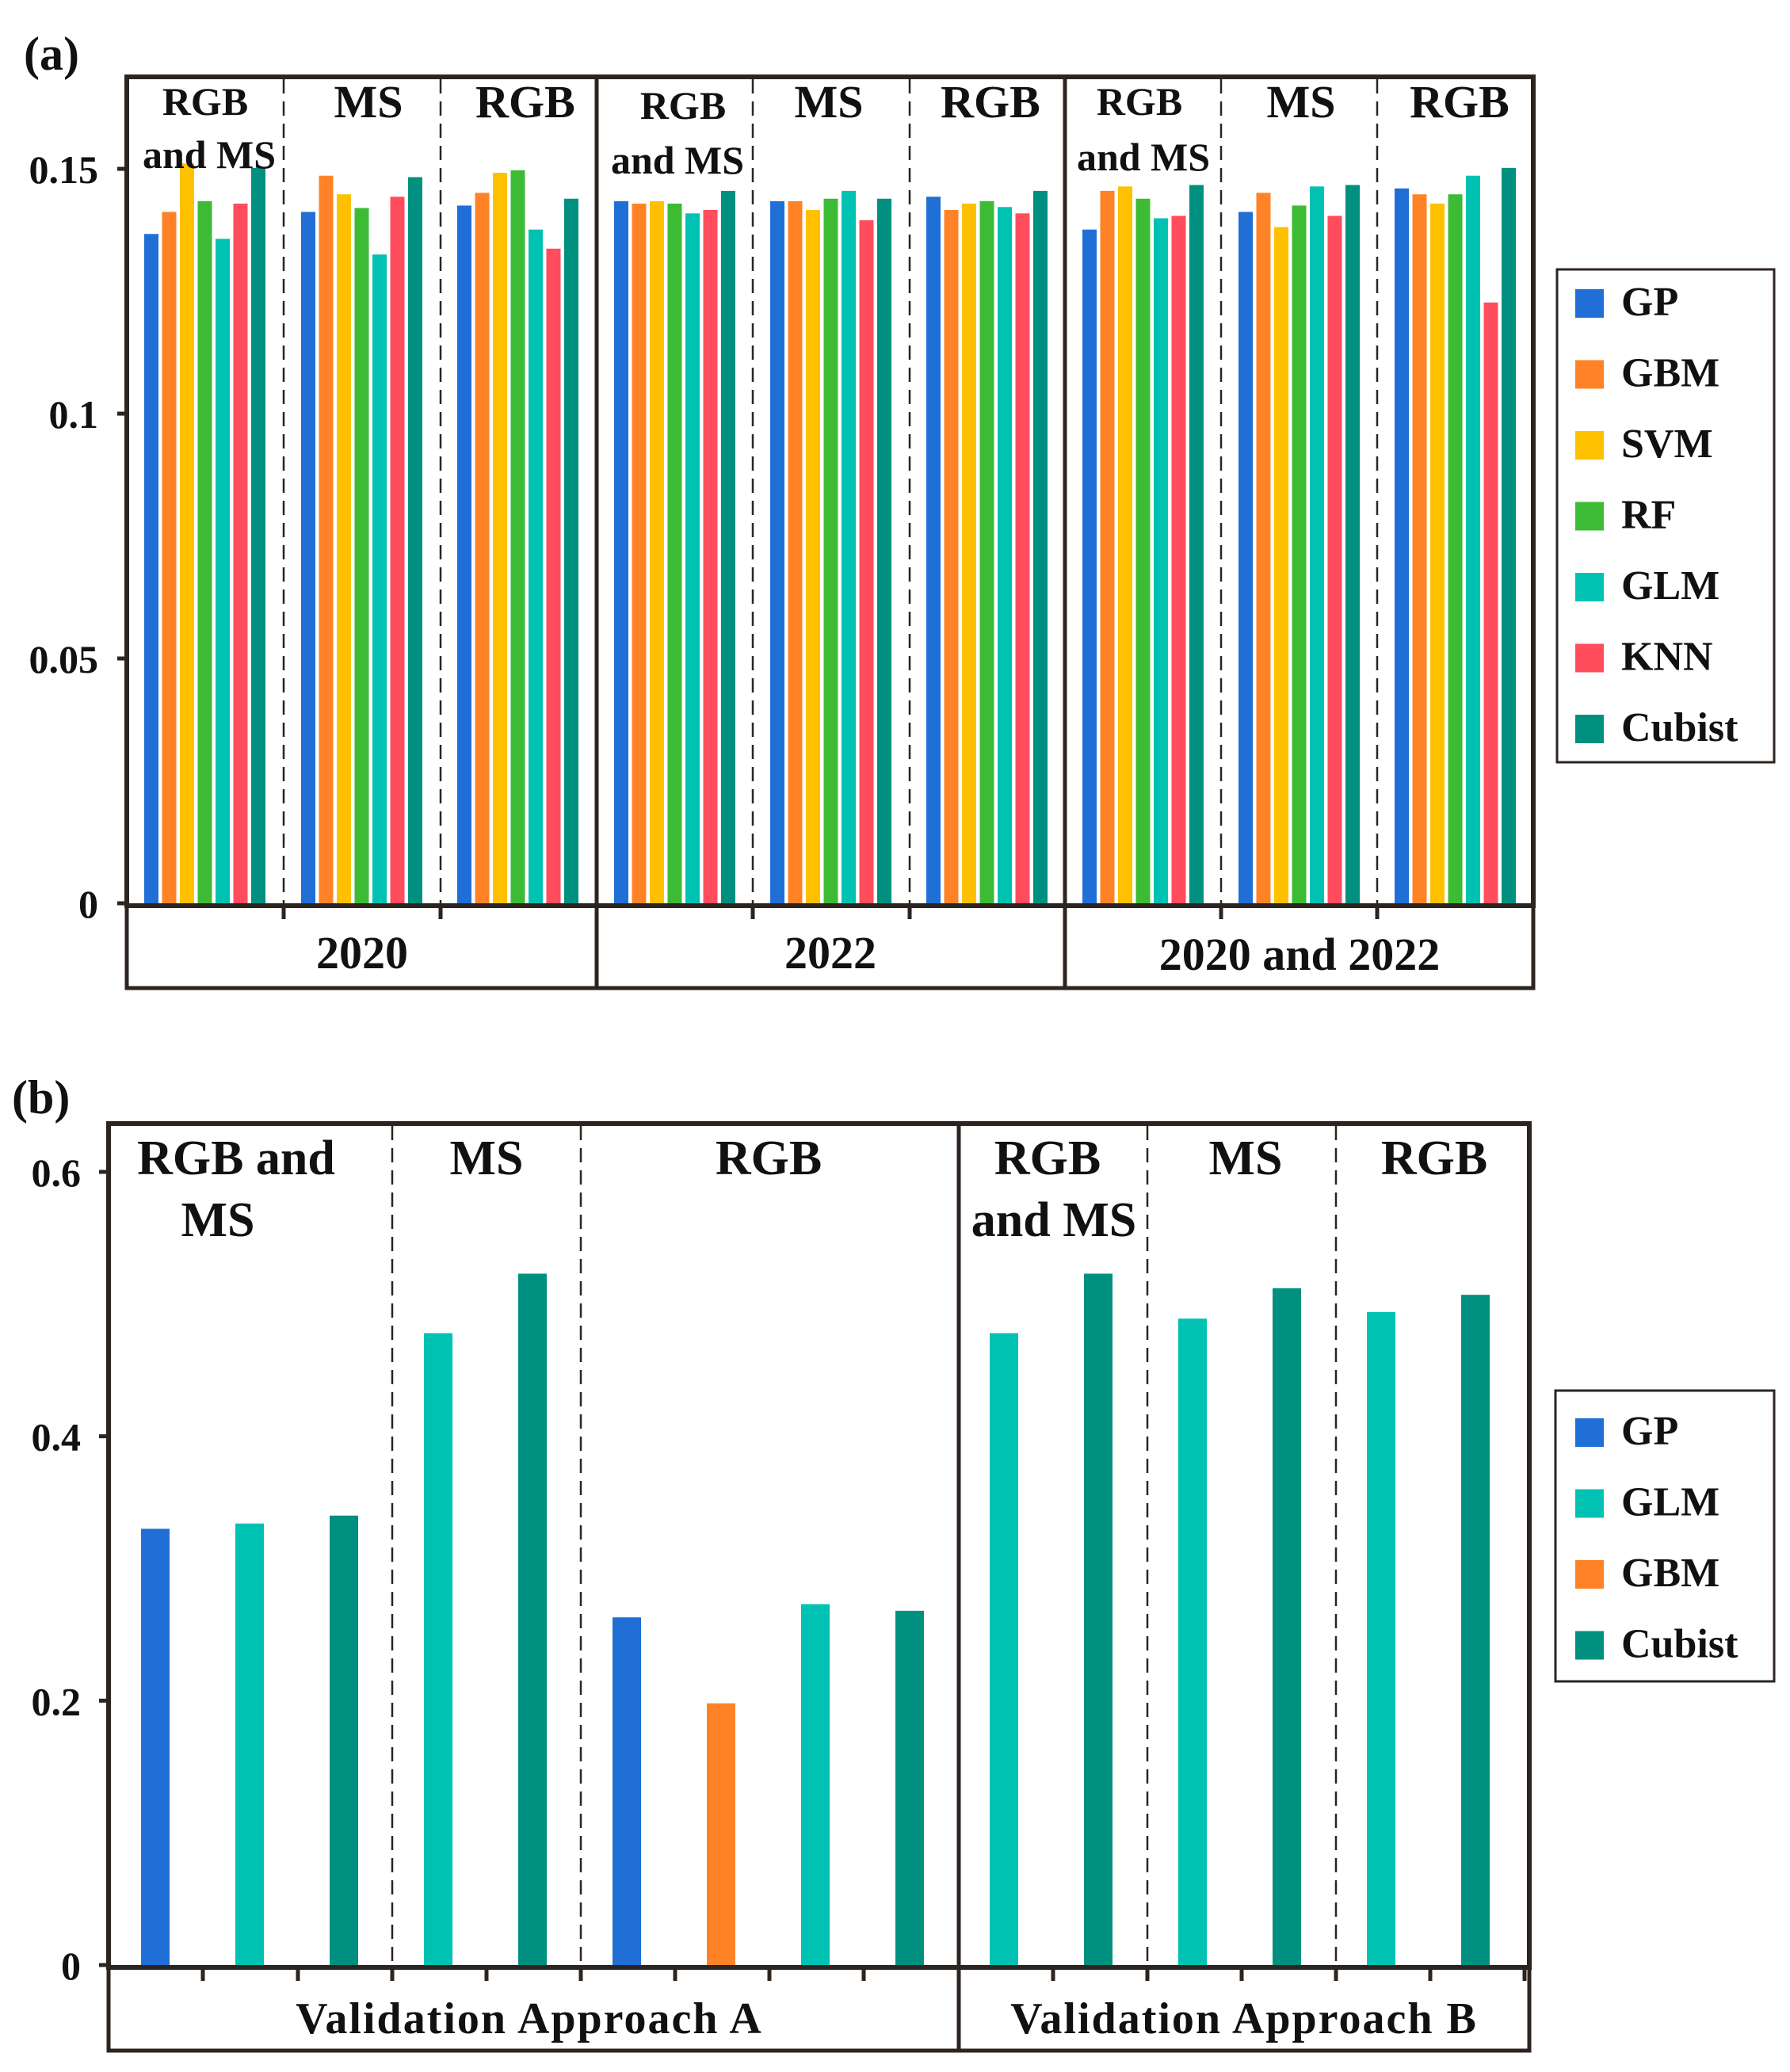  What do you see at coordinates (1679, 1644) in the screenshot?
I see `legend-label-cubist: Cubist` at bounding box center [1679, 1644].